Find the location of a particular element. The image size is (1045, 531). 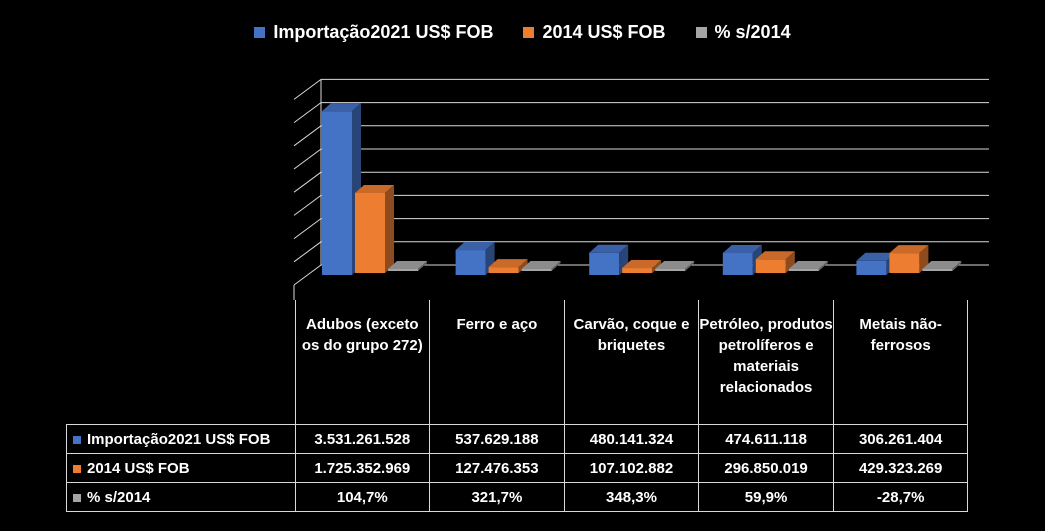

data-label: 474.611.118 is located at coordinates (766, 439).